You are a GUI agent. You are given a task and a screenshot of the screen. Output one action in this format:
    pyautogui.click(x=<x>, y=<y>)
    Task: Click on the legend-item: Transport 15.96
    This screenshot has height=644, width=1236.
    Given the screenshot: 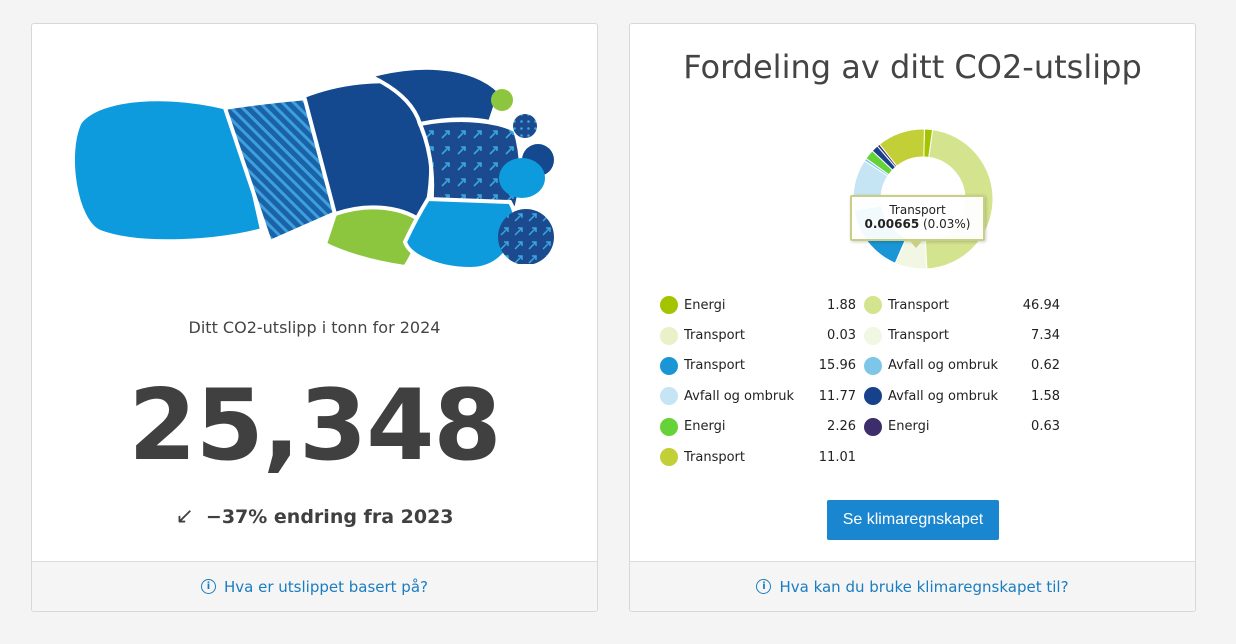 What is the action you would take?
    pyautogui.click(x=758, y=366)
    